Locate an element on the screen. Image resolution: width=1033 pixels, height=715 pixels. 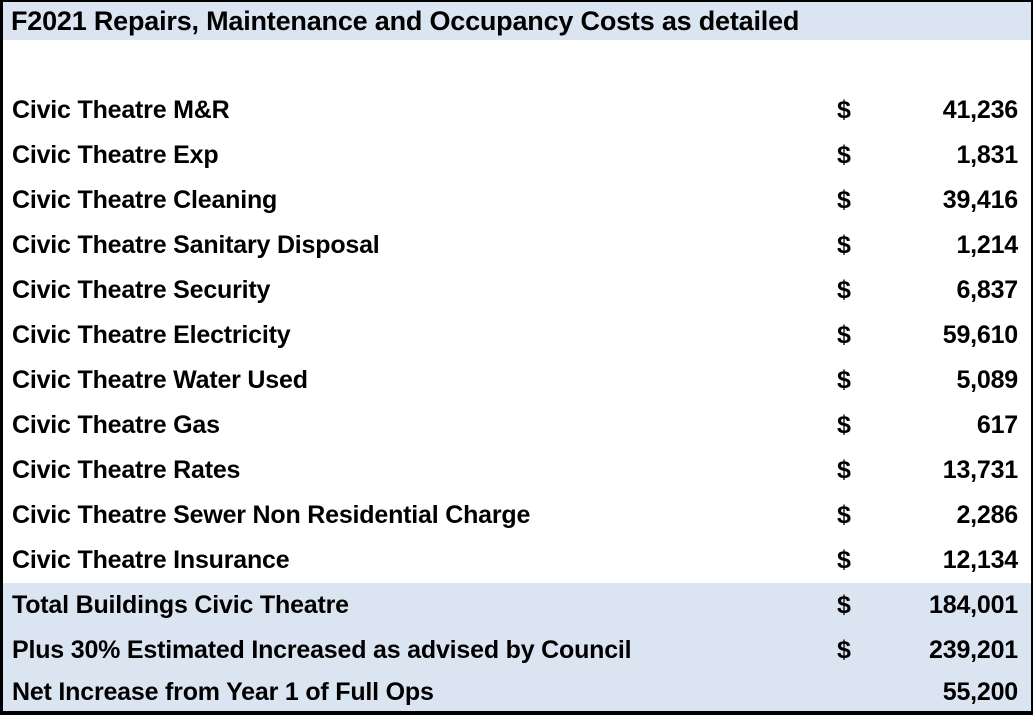
row-value: 12,134 is located at coordinates (980, 560).